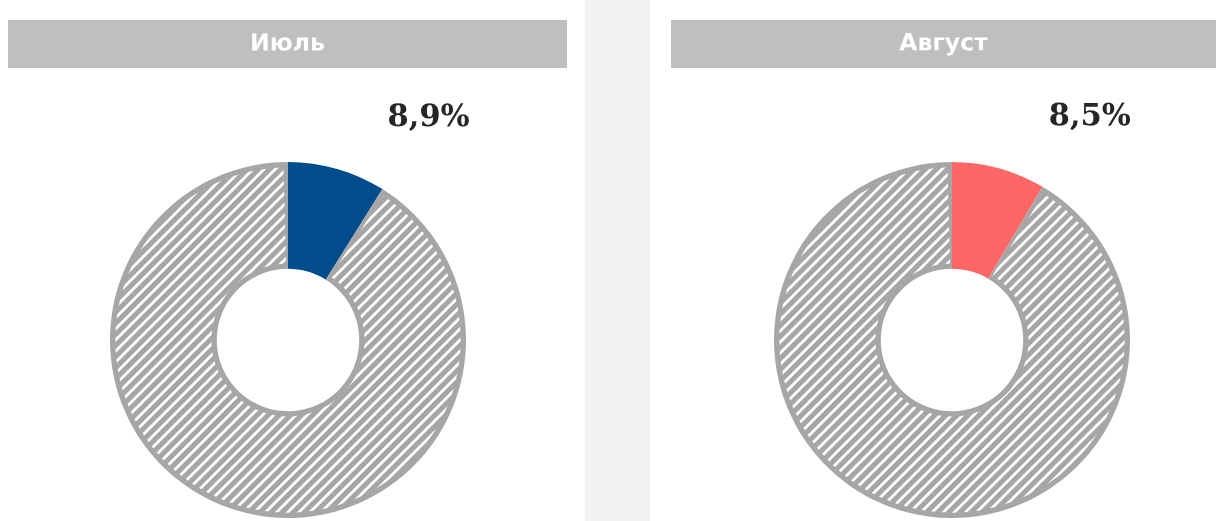 The width and height of the screenshot is (1224, 521). Describe the element at coordinates (943, 44) in the screenshot. I see `chart-title: Август` at that location.